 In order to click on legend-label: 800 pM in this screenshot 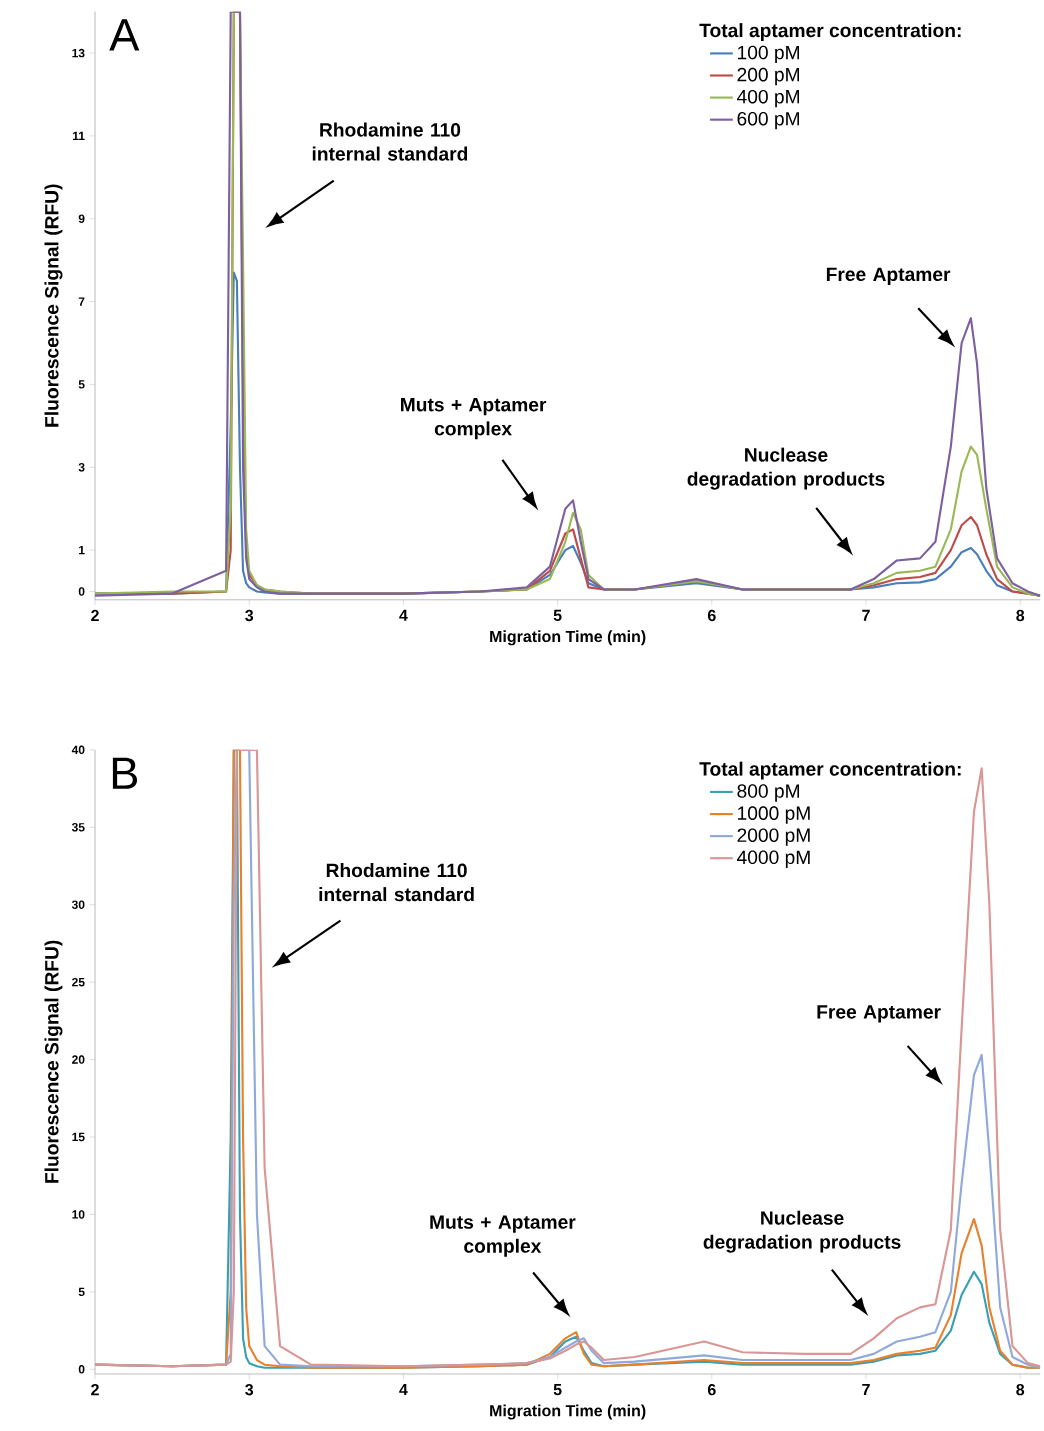, I will do `click(768, 793)`.